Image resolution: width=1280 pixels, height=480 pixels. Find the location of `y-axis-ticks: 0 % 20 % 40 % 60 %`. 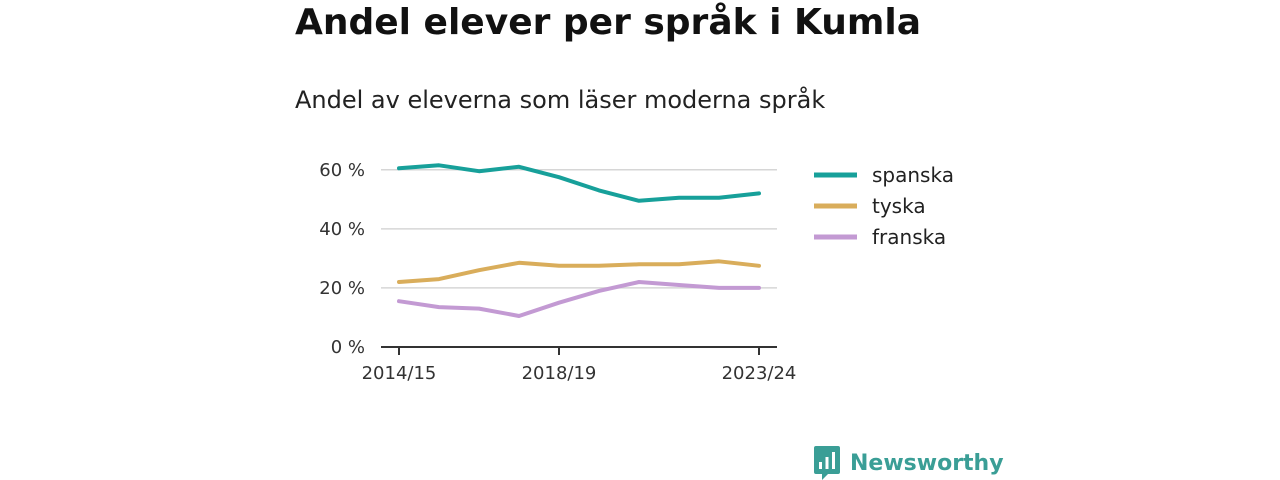

y-axis-ticks: 0 % 20 % 40 % 60 % is located at coordinates (342, 259).